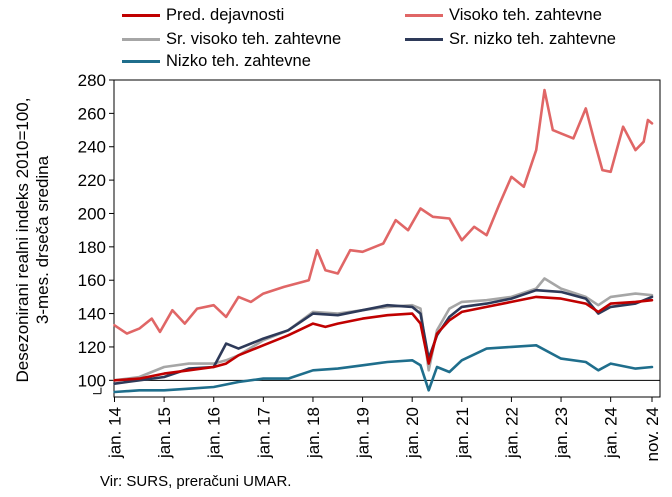 The width and height of the screenshot is (672, 497). Describe the element at coordinates (238, 61) in the screenshot. I see `legend-label: Nizko teh. zahtevne` at that location.